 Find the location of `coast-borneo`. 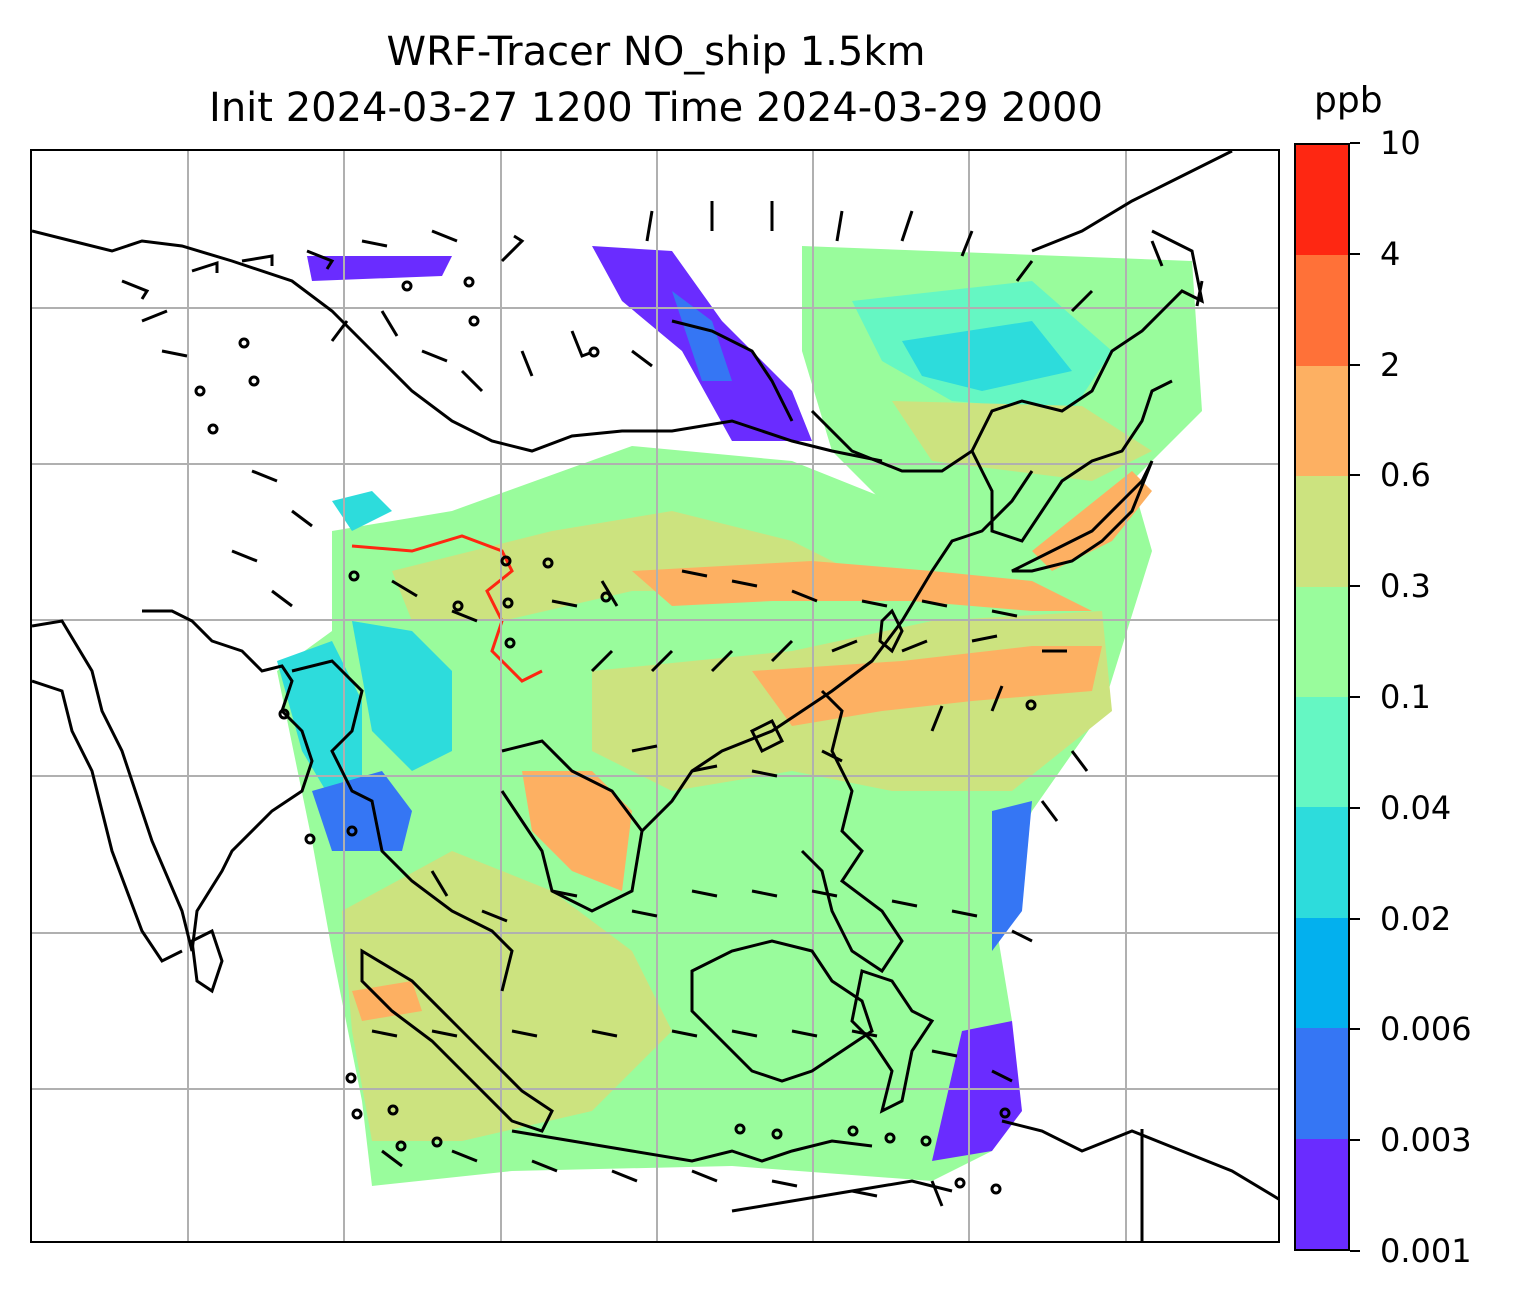

coast-borneo is located at coordinates (782, 1011).